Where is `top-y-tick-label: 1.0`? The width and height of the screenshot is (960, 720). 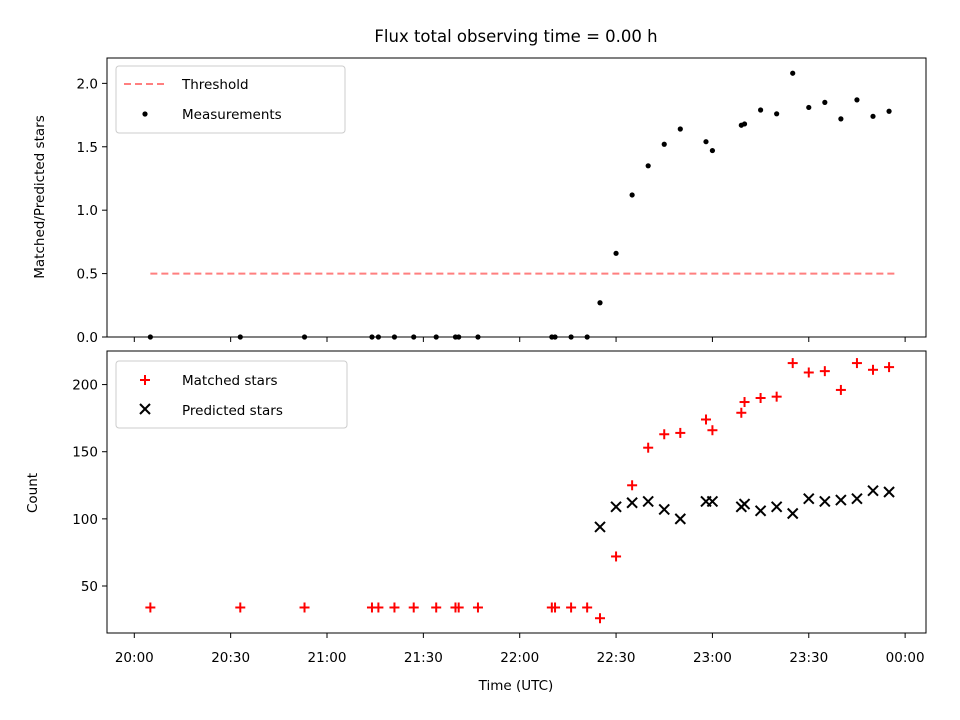
top-y-tick-label: 1.0 is located at coordinates (87, 211).